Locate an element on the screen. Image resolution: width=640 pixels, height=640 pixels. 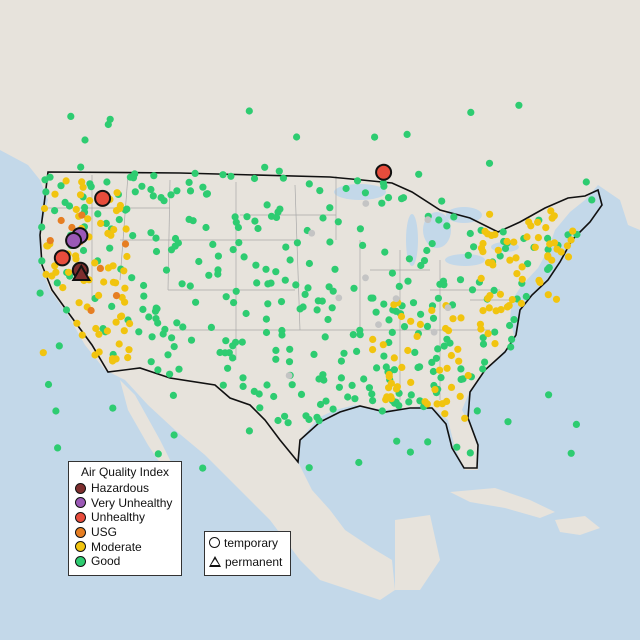
legend-row-very-unhealthy: Very Unhealthy is located at coordinates (125, 503).